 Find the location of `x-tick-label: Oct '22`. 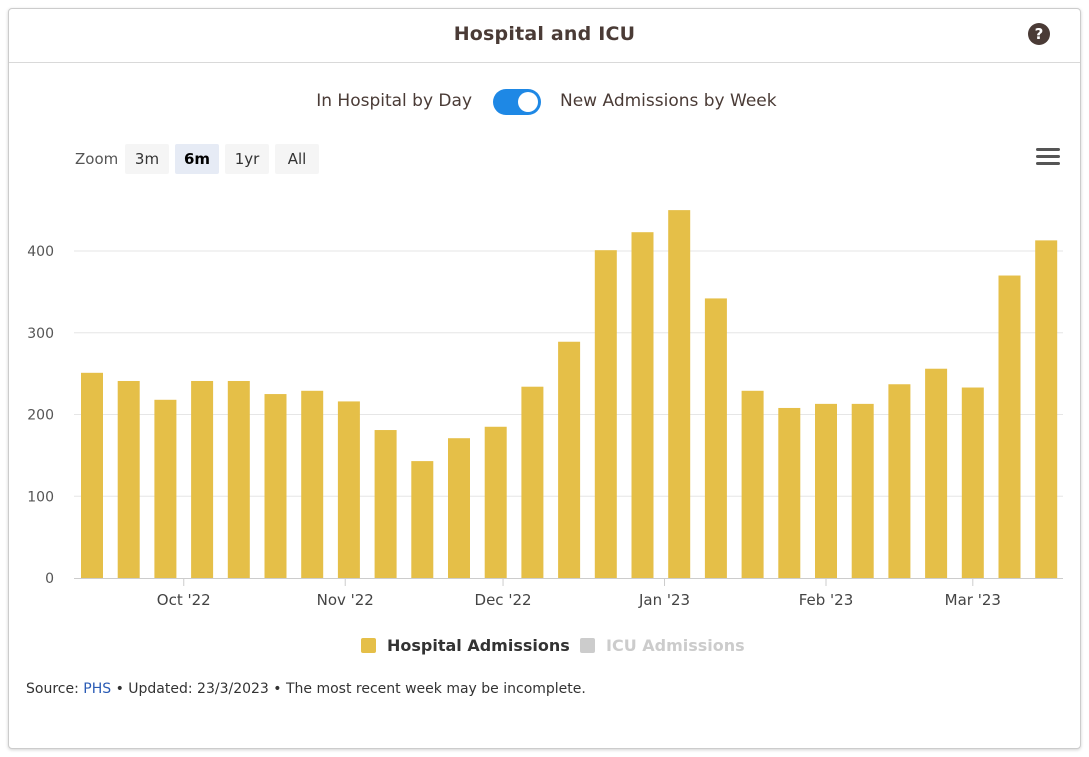

x-tick-label: Oct '22 is located at coordinates (184, 600).